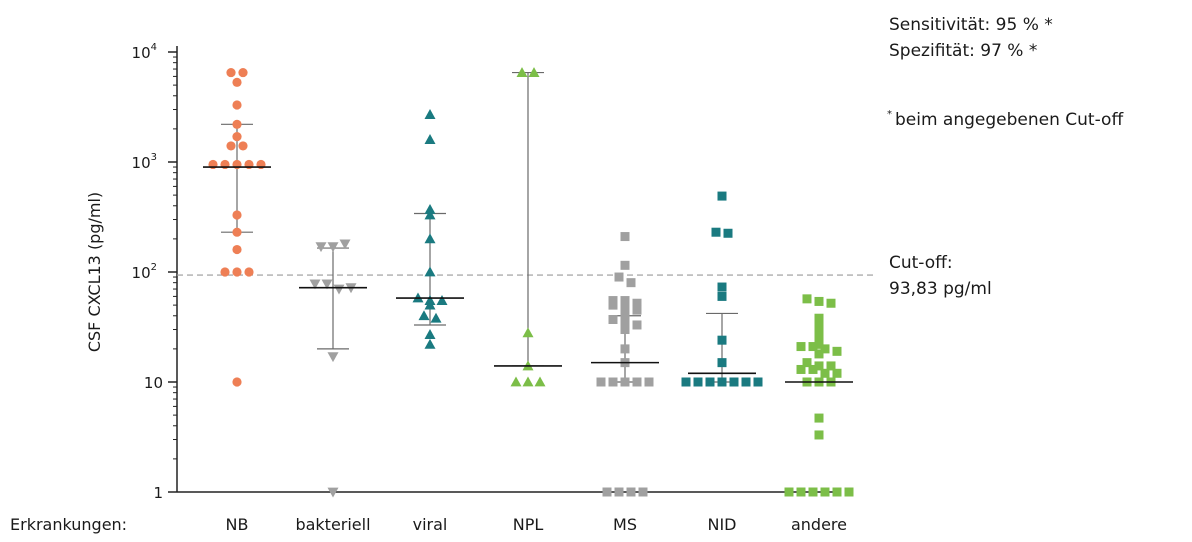 This screenshot has height=542, width=1192. Describe the element at coordinates (144, 162) in the screenshot. I see `y-tick-label: 10³` at that location.